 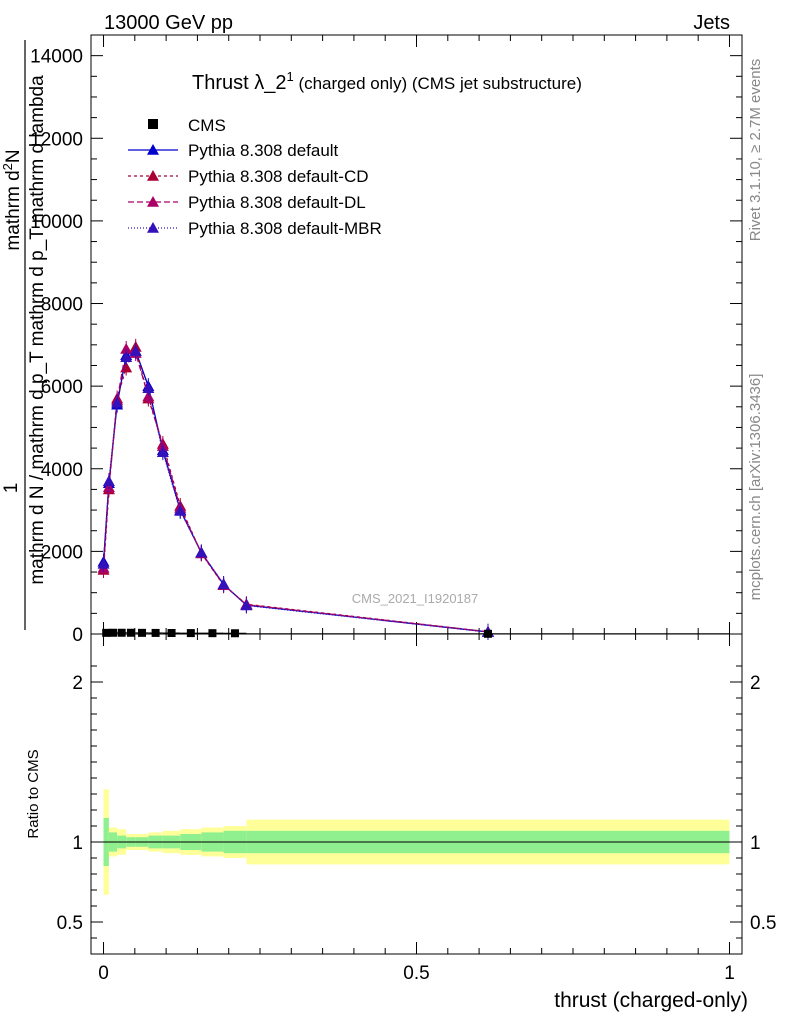 What do you see at coordinates (62, 305) in the screenshot?
I see `y-tick-label: 8000` at bounding box center [62, 305].